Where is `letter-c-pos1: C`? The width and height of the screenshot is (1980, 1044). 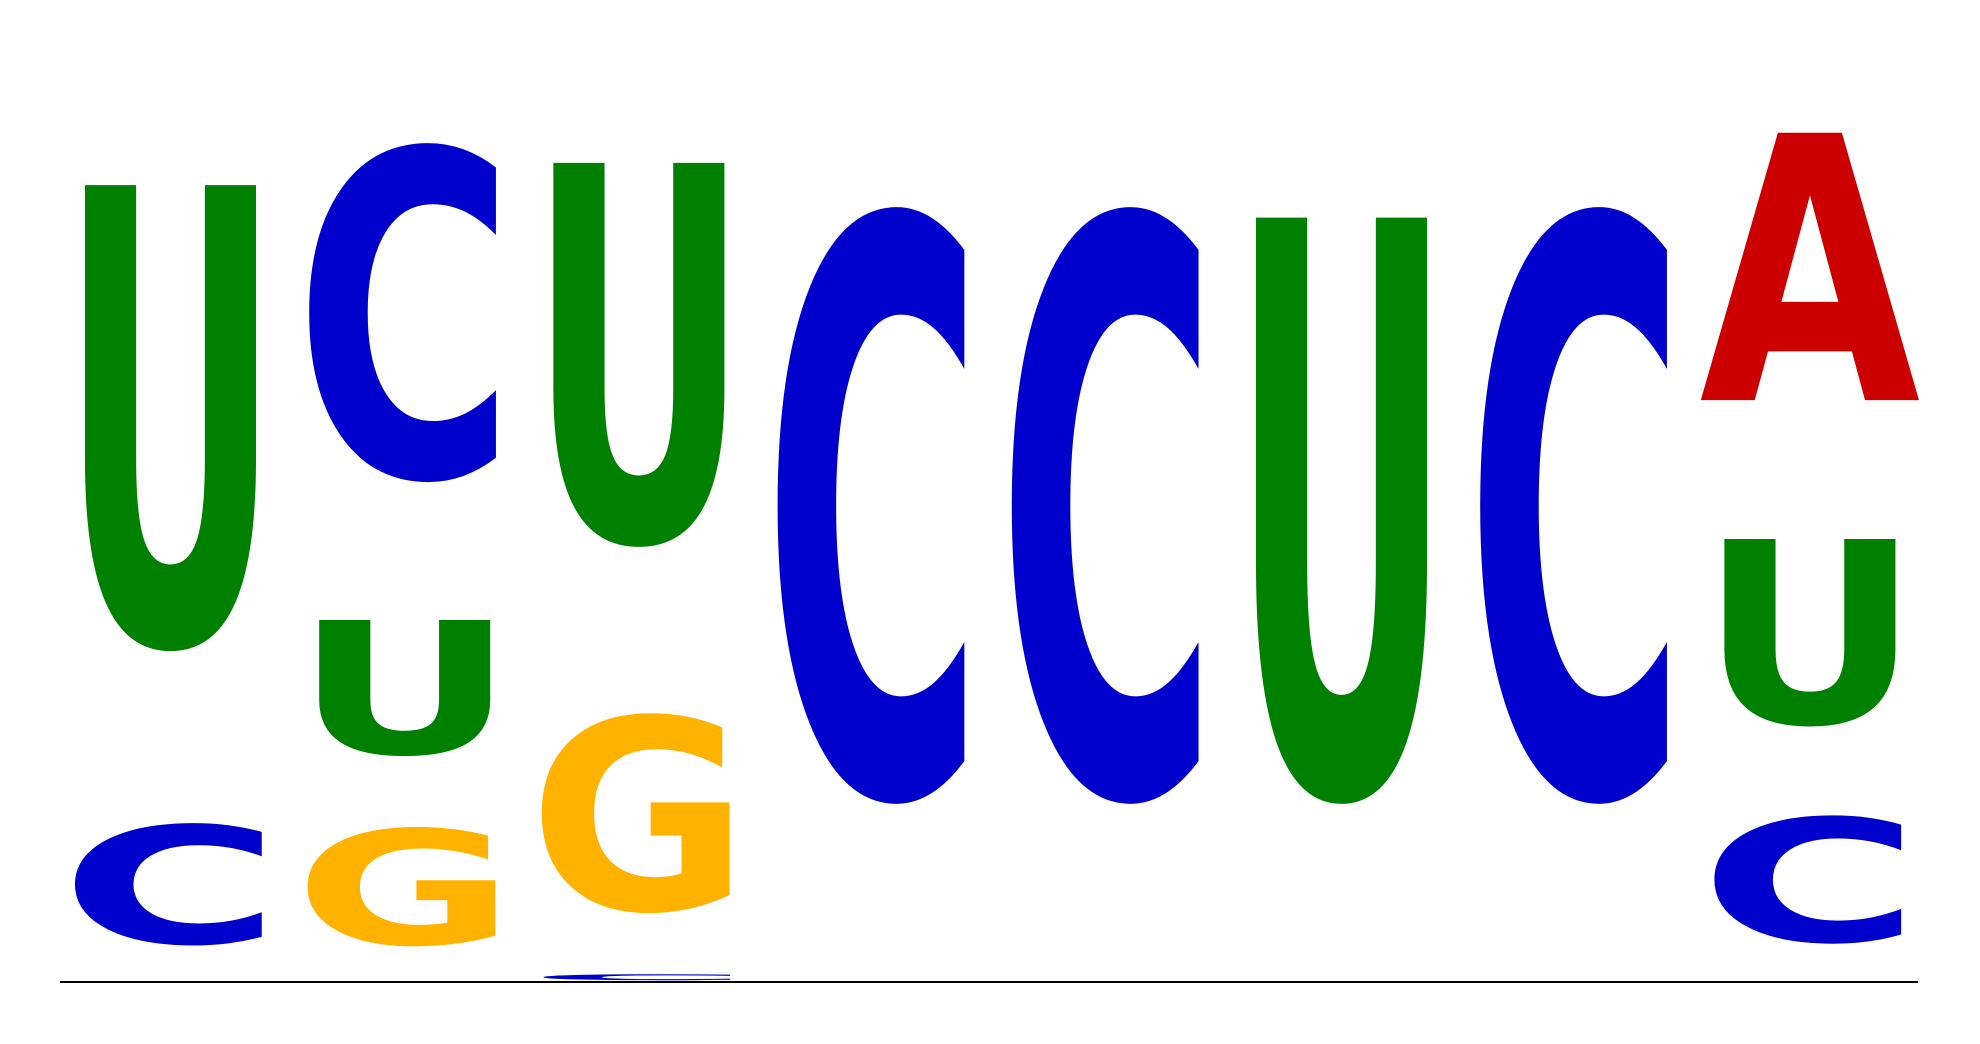 letter-c-pos1: C is located at coordinates (170, 888).